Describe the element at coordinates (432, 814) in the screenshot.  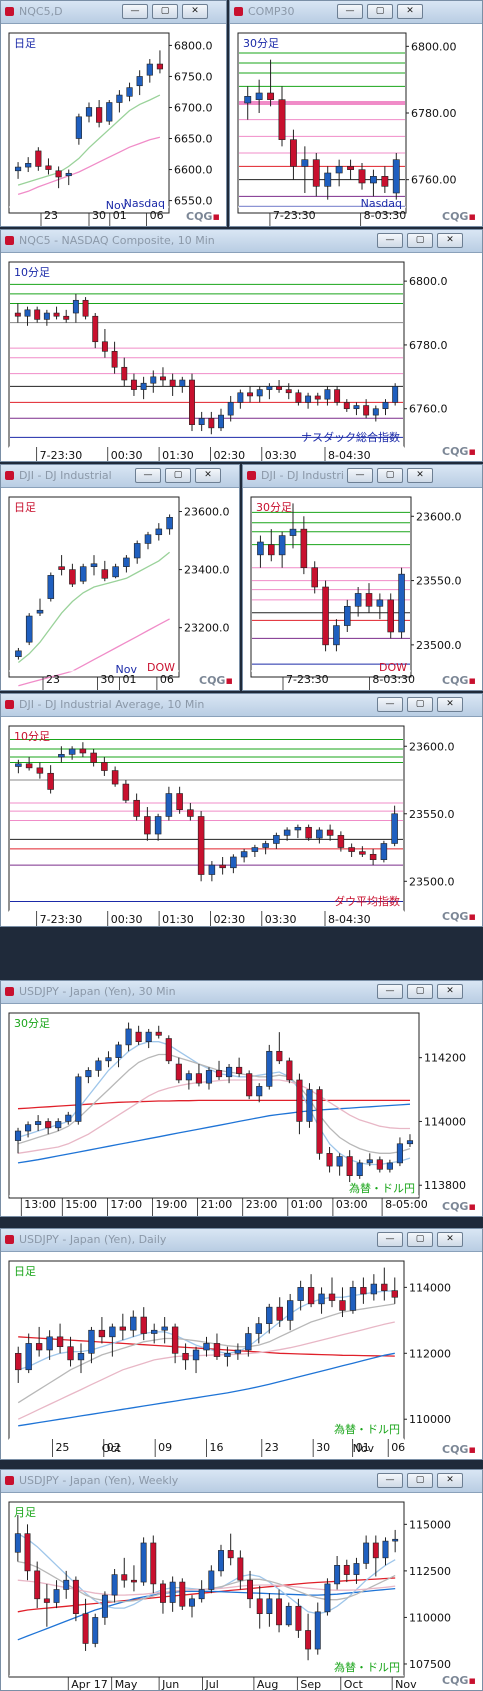
I see `y-tick-label: 23550.0` at that location.